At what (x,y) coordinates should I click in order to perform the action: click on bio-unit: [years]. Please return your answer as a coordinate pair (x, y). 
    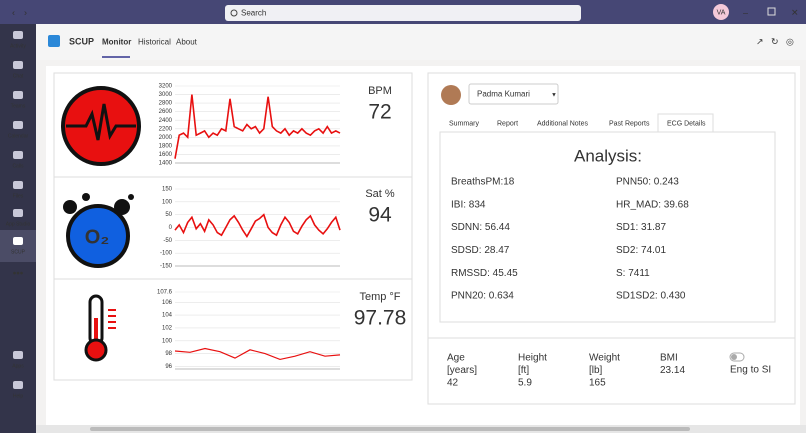
    Looking at the image, I should click on (462, 370).